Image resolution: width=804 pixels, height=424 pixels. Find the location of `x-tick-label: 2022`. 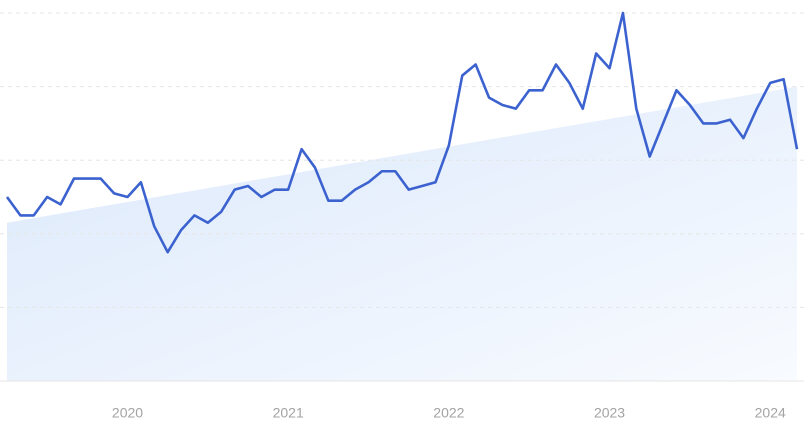

x-tick-label: 2022 is located at coordinates (448, 413).